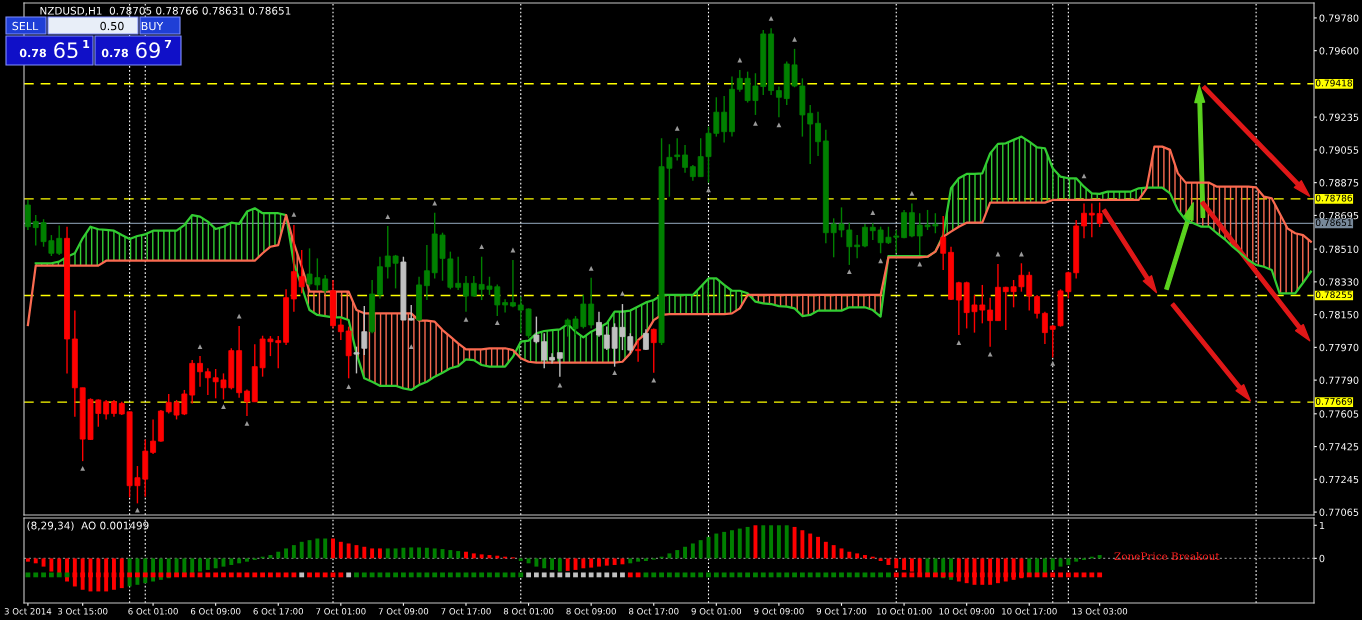  Describe the element at coordinates (83, 611) in the screenshot. I see `x-tick-label: 3 Oct 15:00` at that location.